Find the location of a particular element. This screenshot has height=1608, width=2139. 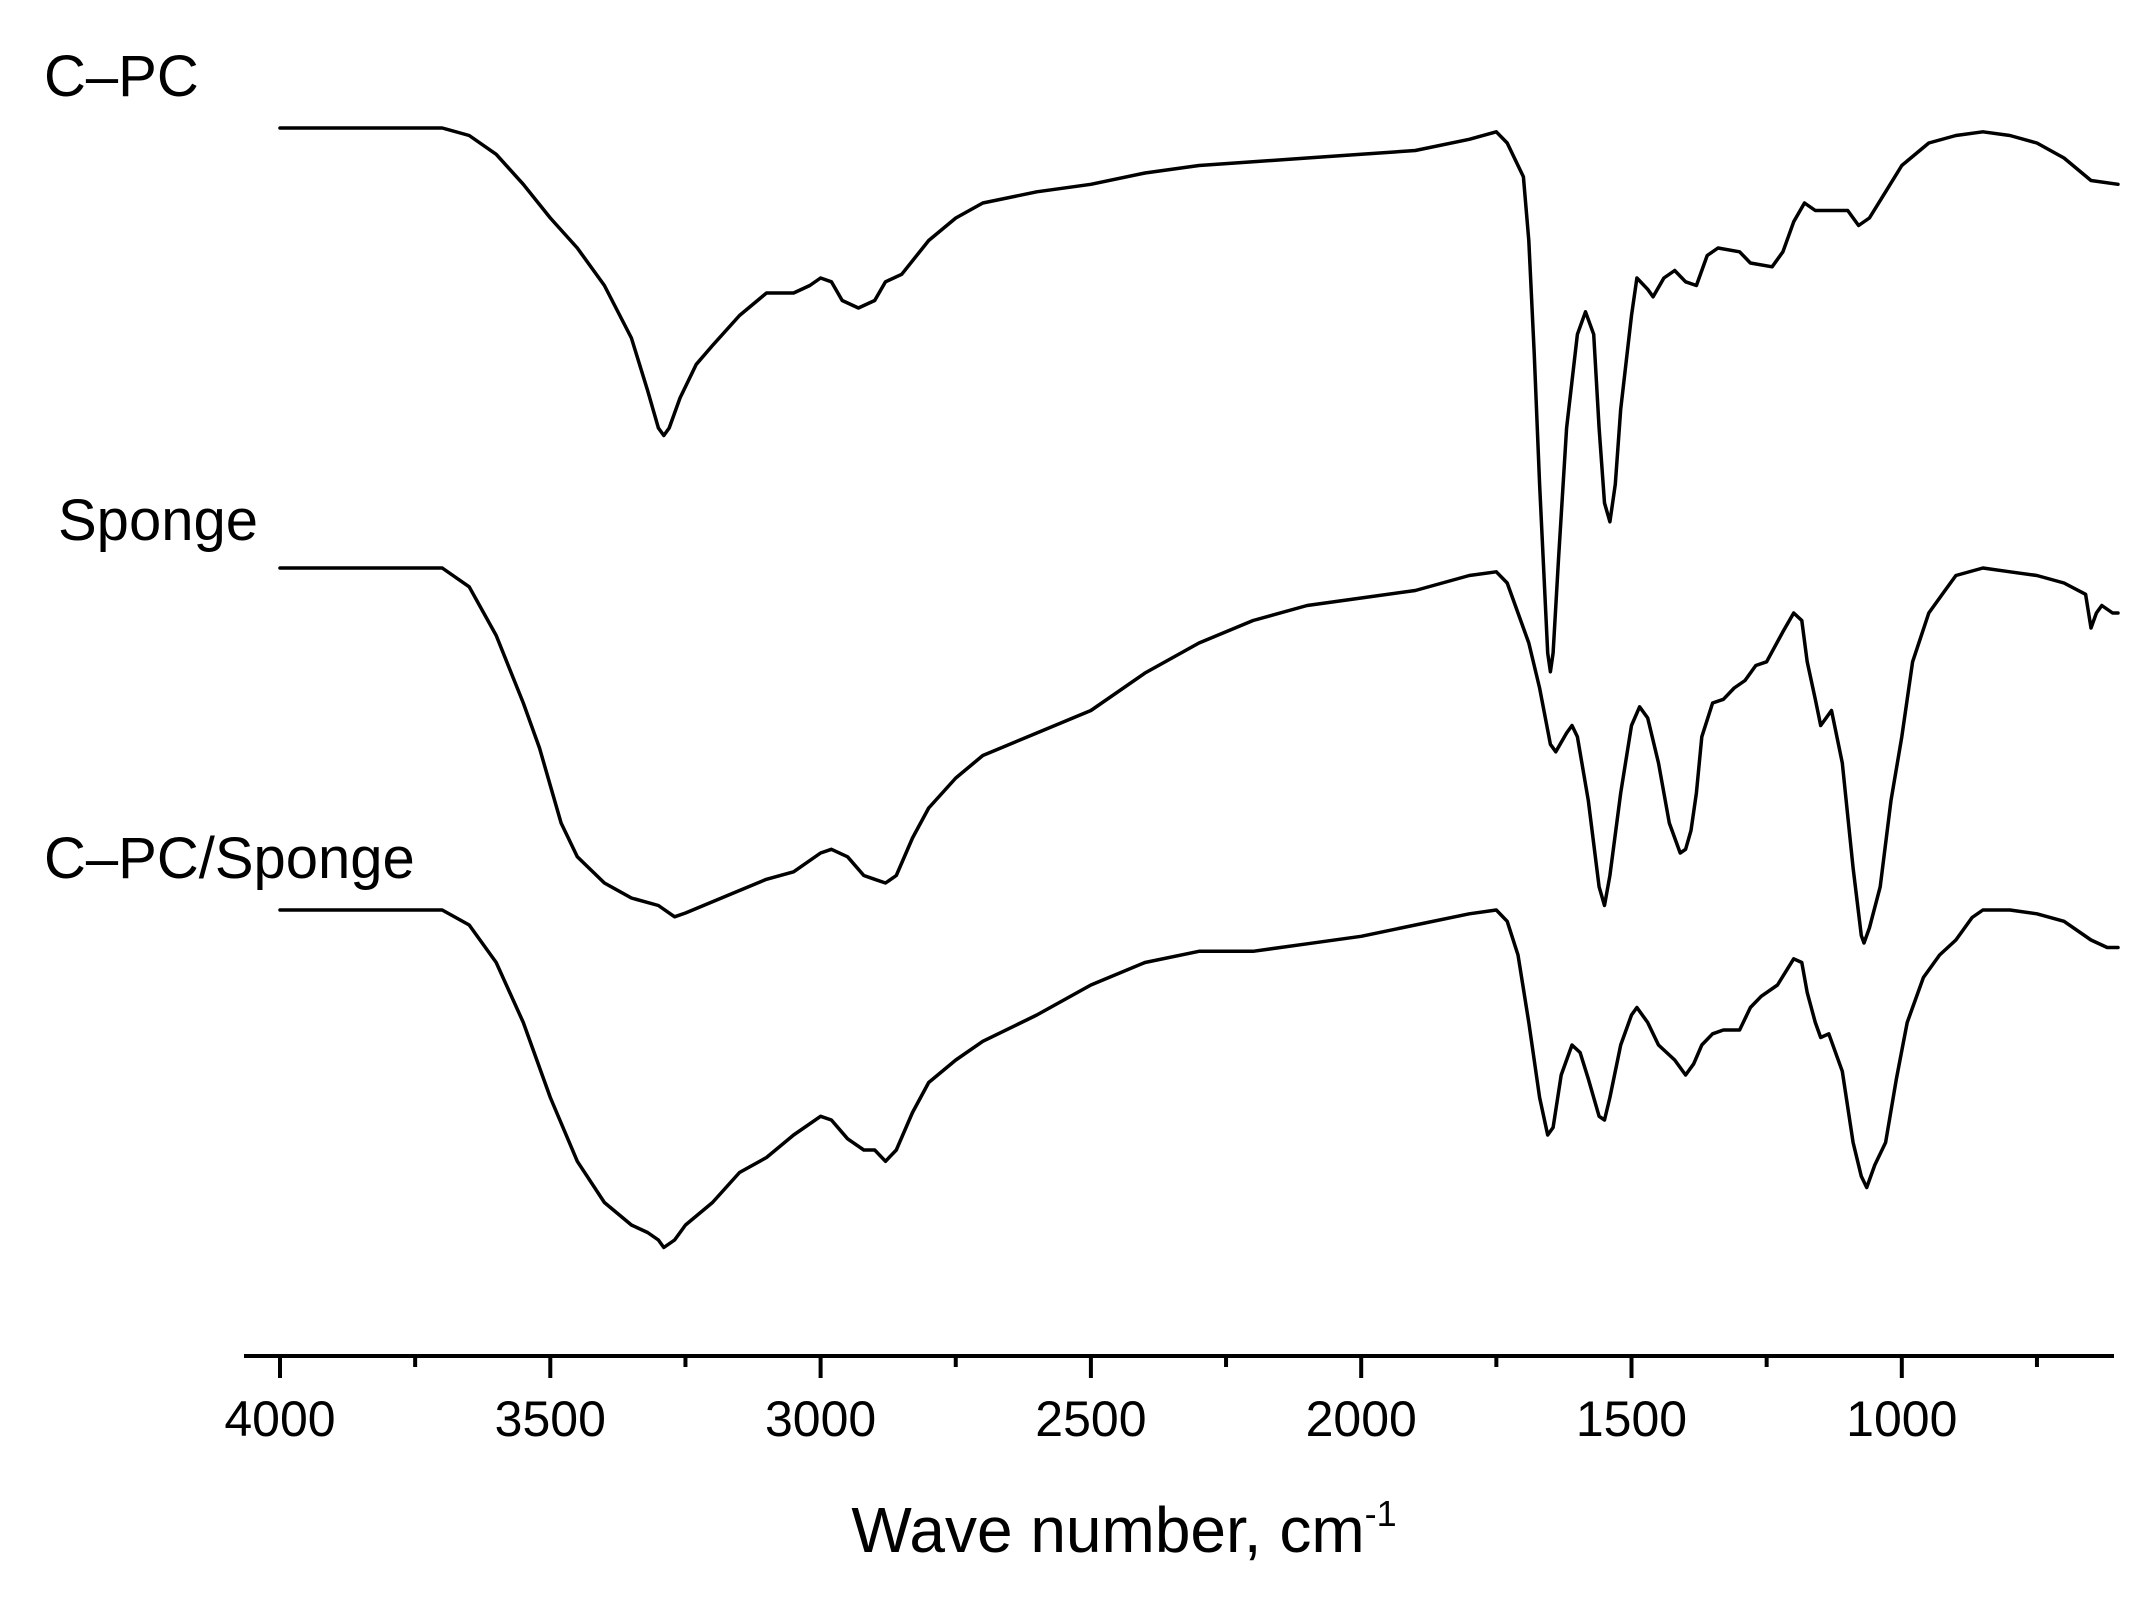

x-tick-label-5: 1500 is located at coordinates (1631, 1419).